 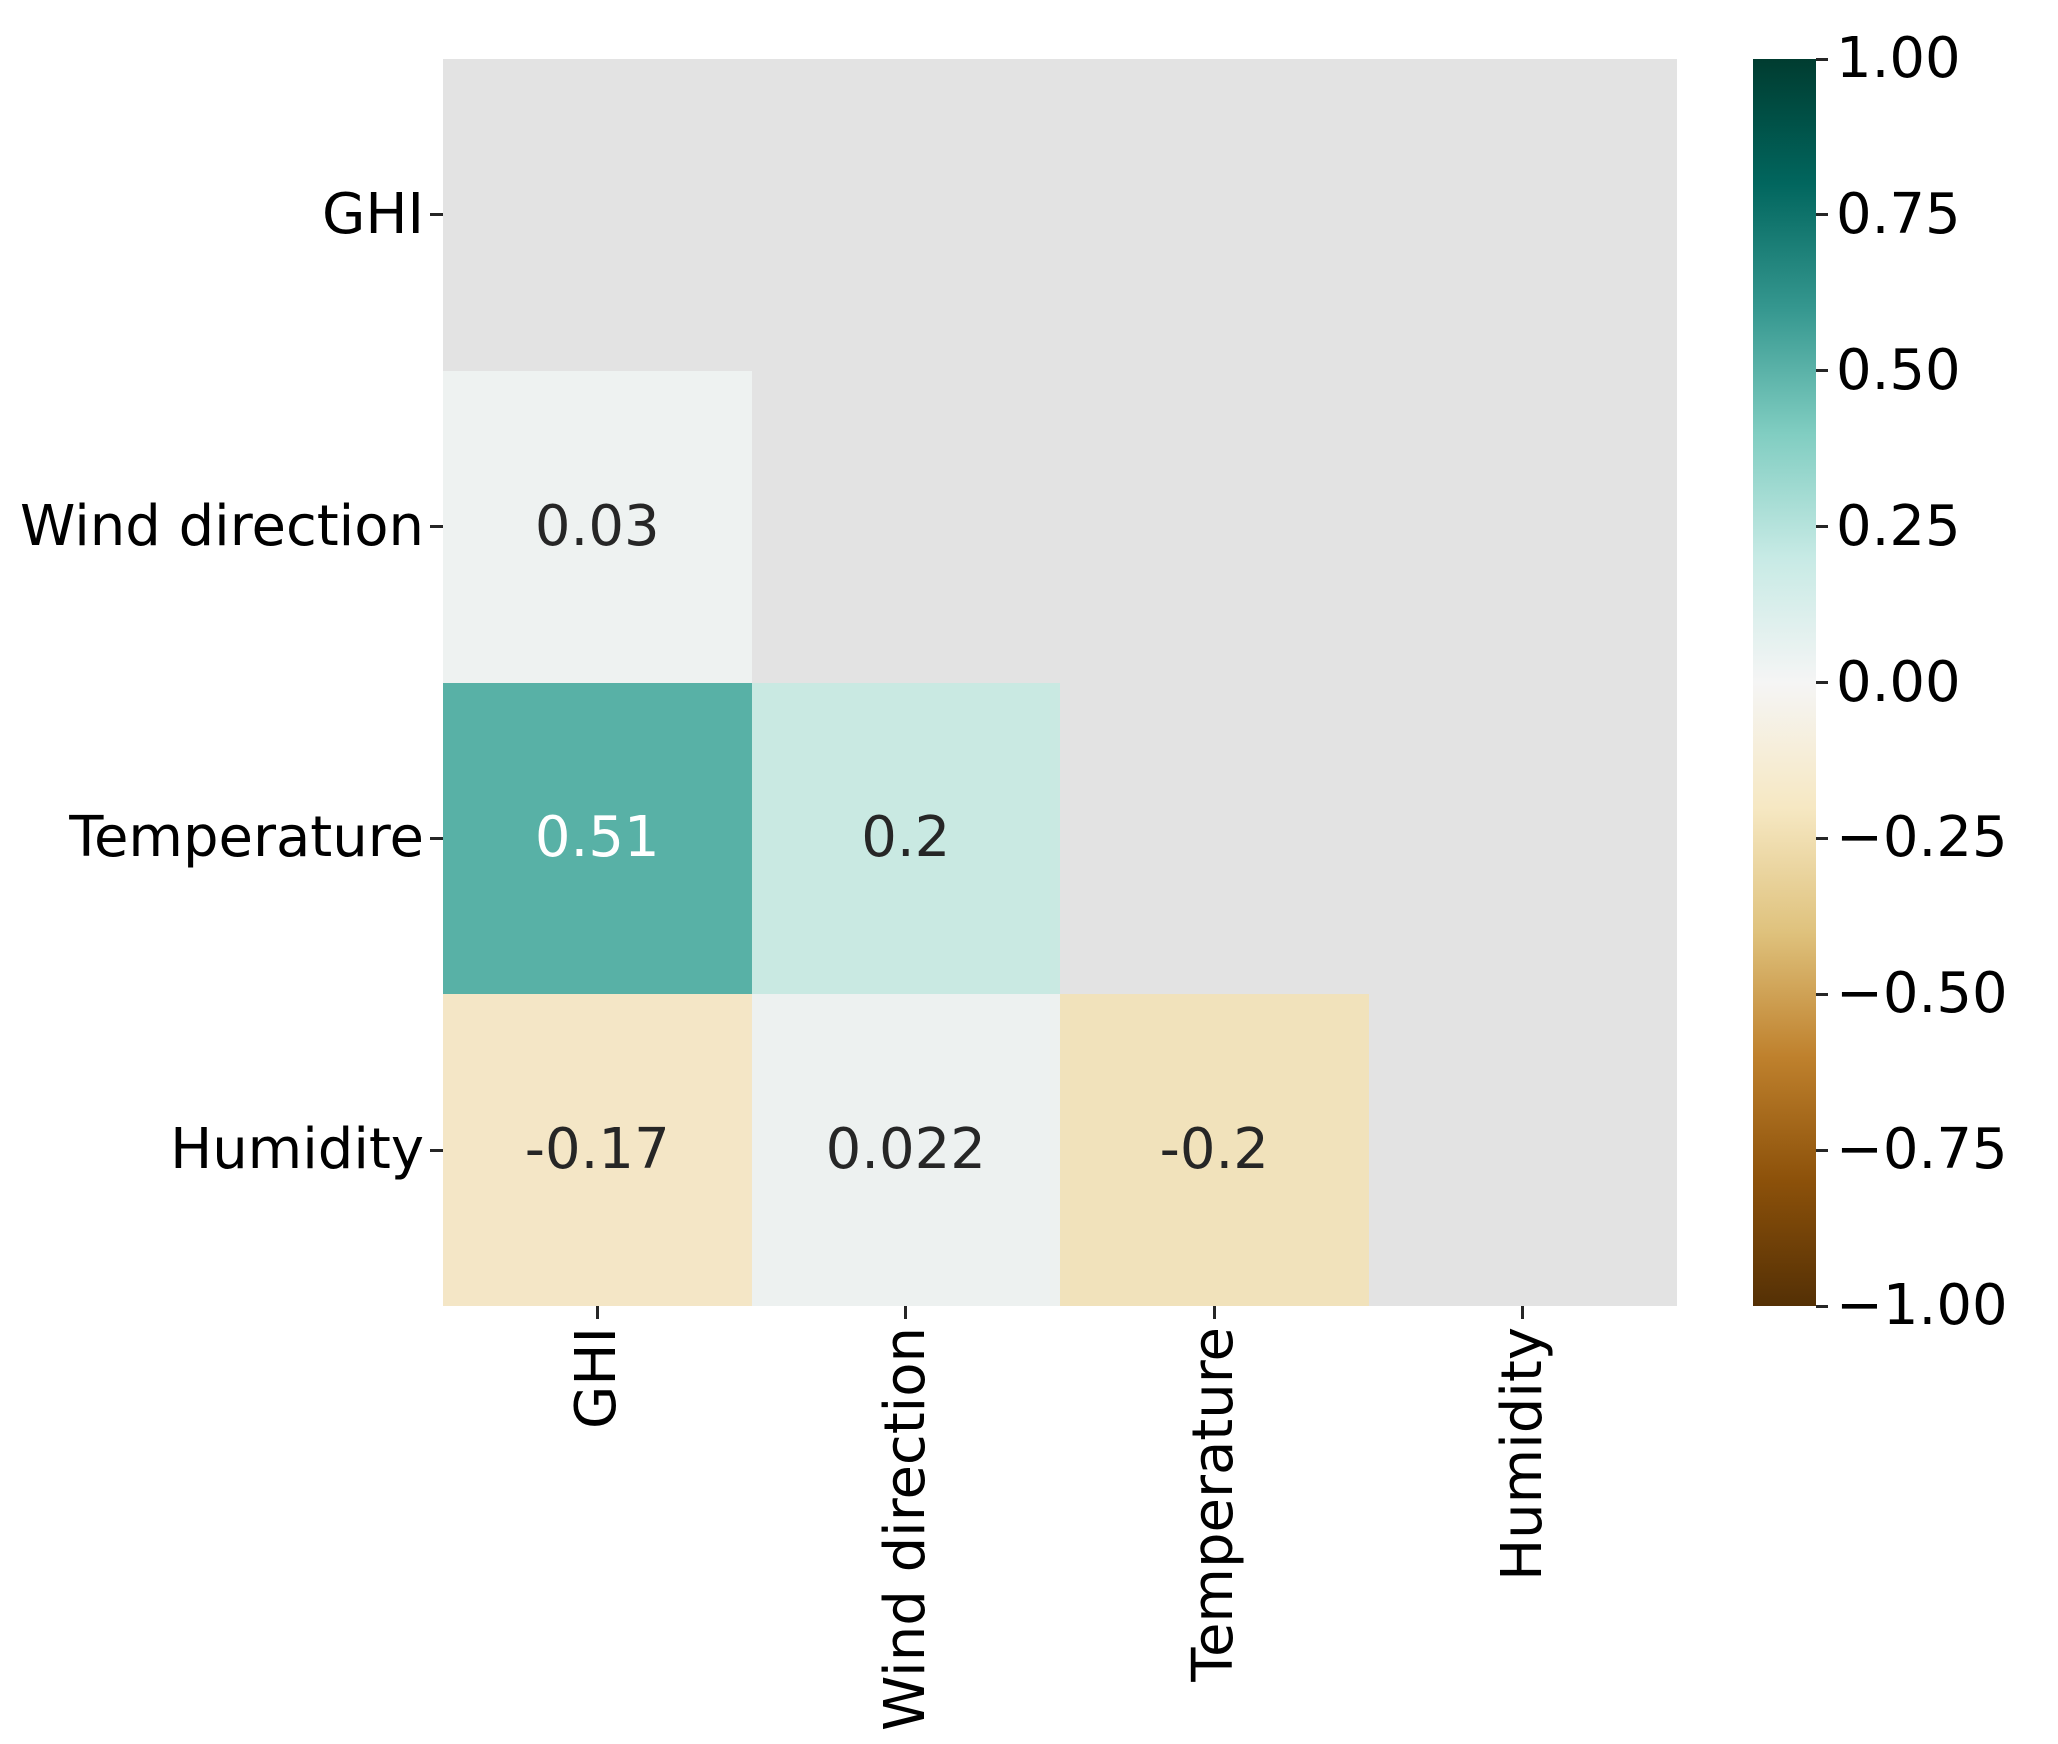 I want to click on cell-annotation: 0.2, so click(x=906, y=838).